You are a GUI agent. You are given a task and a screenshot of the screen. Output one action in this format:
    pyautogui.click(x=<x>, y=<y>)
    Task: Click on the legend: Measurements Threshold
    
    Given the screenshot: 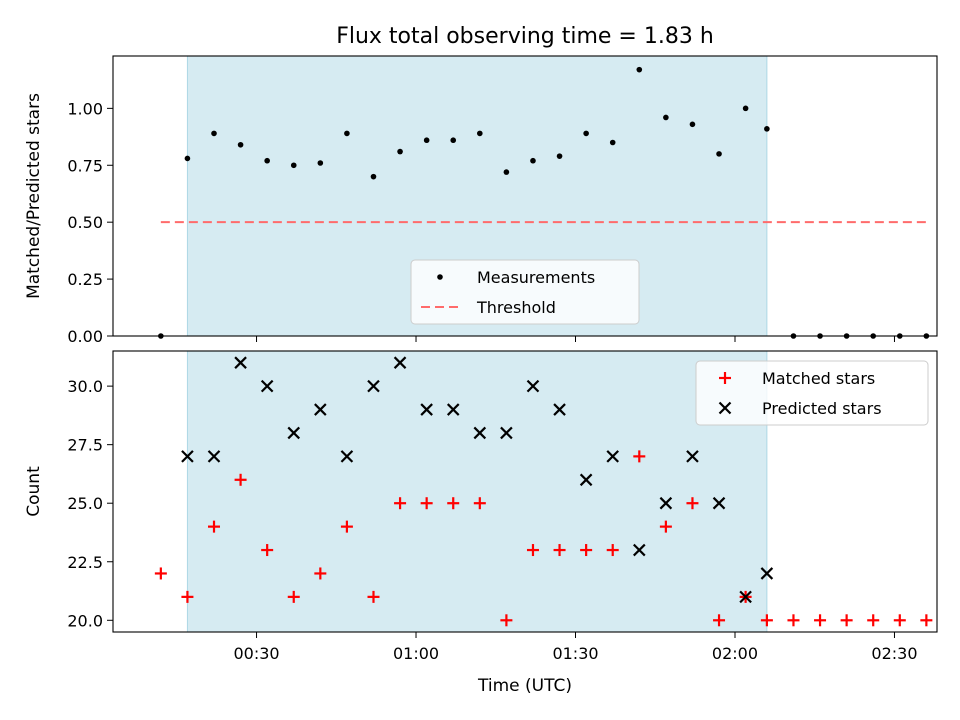 What is the action you would take?
    pyautogui.click(x=525, y=292)
    